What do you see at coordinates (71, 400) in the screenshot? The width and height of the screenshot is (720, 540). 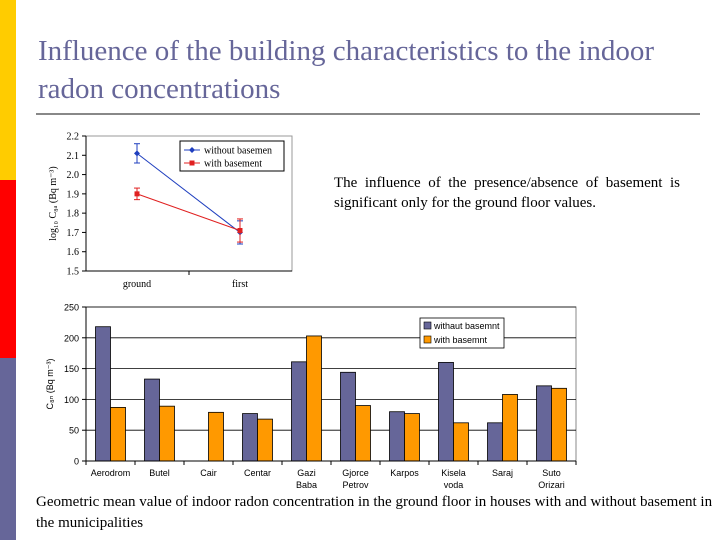 I see `bar-y-tick-label: 100` at bounding box center [71, 400].